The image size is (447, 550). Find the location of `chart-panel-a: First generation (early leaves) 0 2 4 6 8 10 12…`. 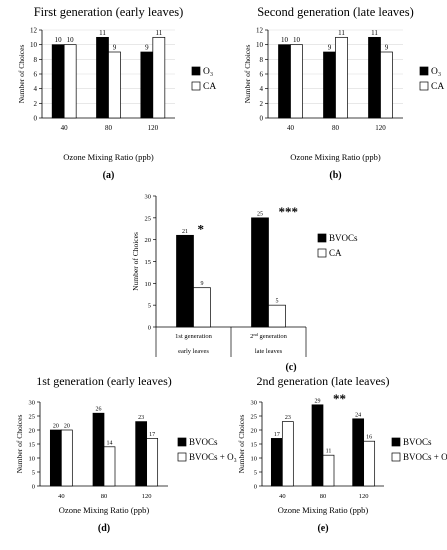

chart-panel-a: First generation (early leaves) 0 2 4 6 8 10 12… is located at coordinates (116, 93).